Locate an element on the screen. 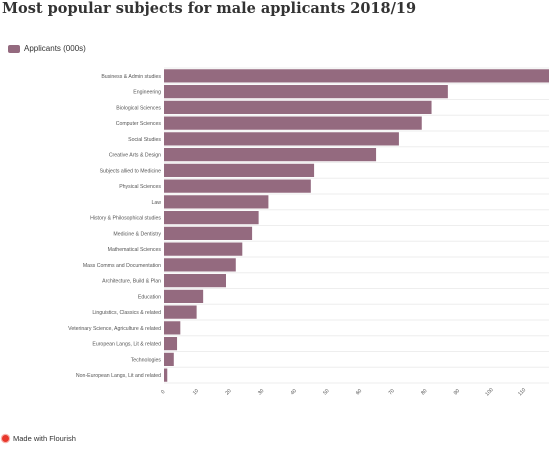  category-label: Physical Sciences is located at coordinates (140, 187).